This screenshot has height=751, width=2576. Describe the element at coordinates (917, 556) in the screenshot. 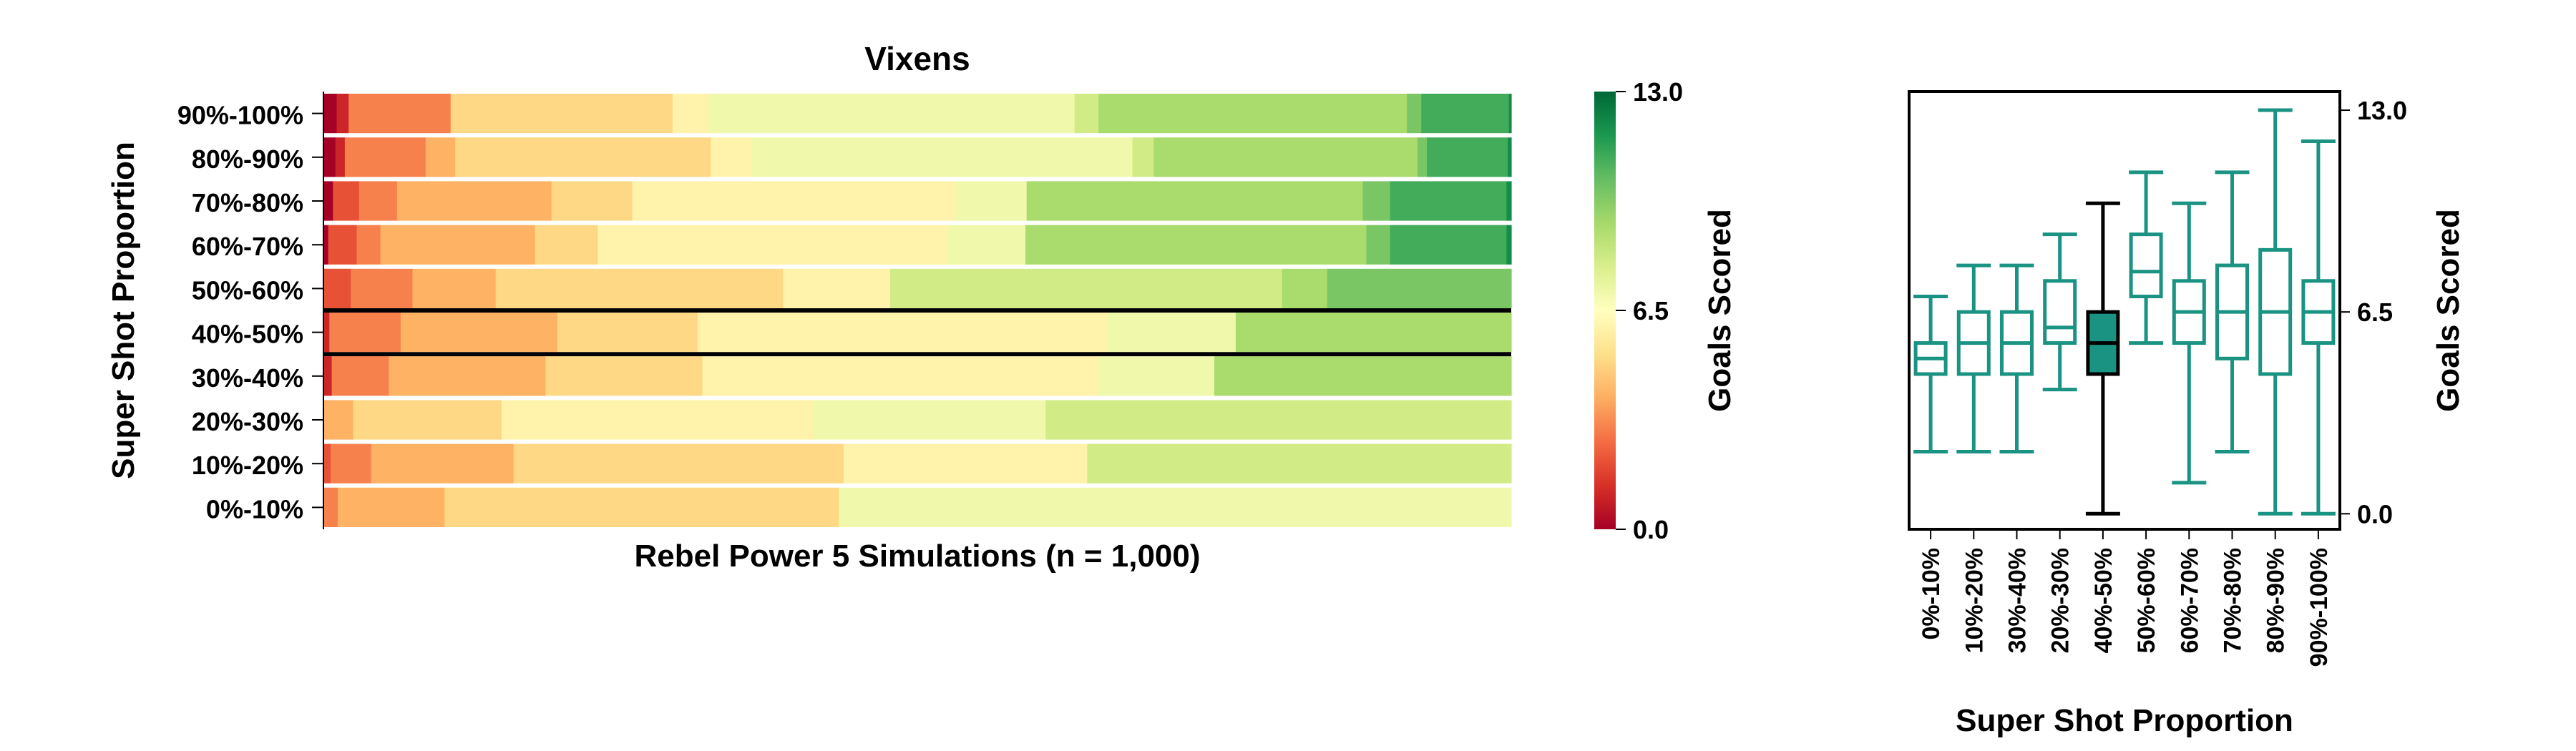

I see `heatmap-x-axis-label: Rebel Power 5 Simulations (n = 1,000)` at that location.